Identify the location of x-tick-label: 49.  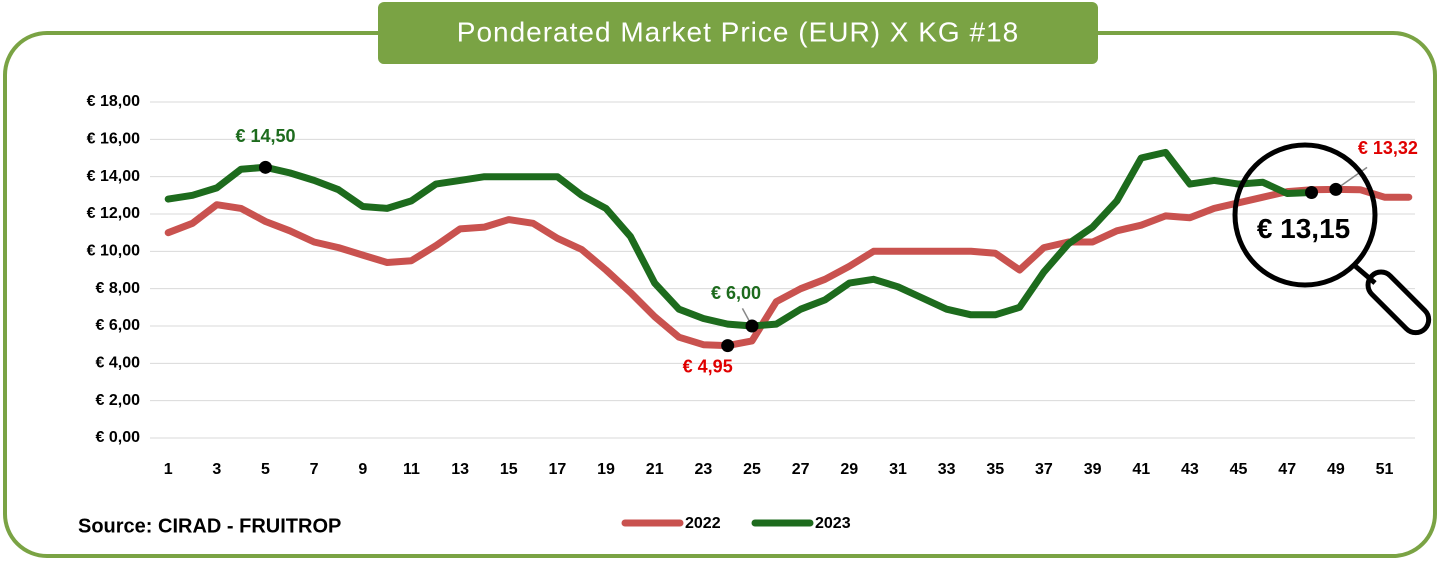
(1336, 469).